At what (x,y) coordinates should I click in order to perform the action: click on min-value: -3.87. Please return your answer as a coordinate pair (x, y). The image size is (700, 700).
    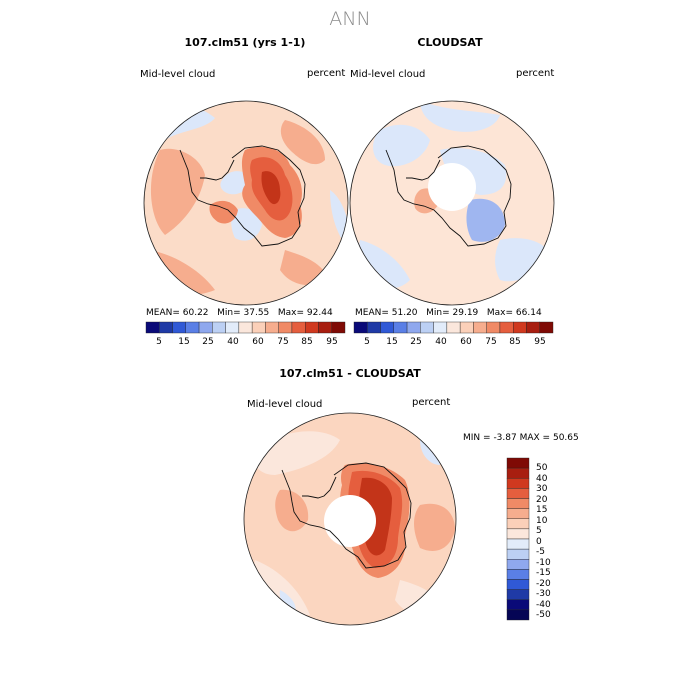
    Looking at the image, I should click on (505, 438).